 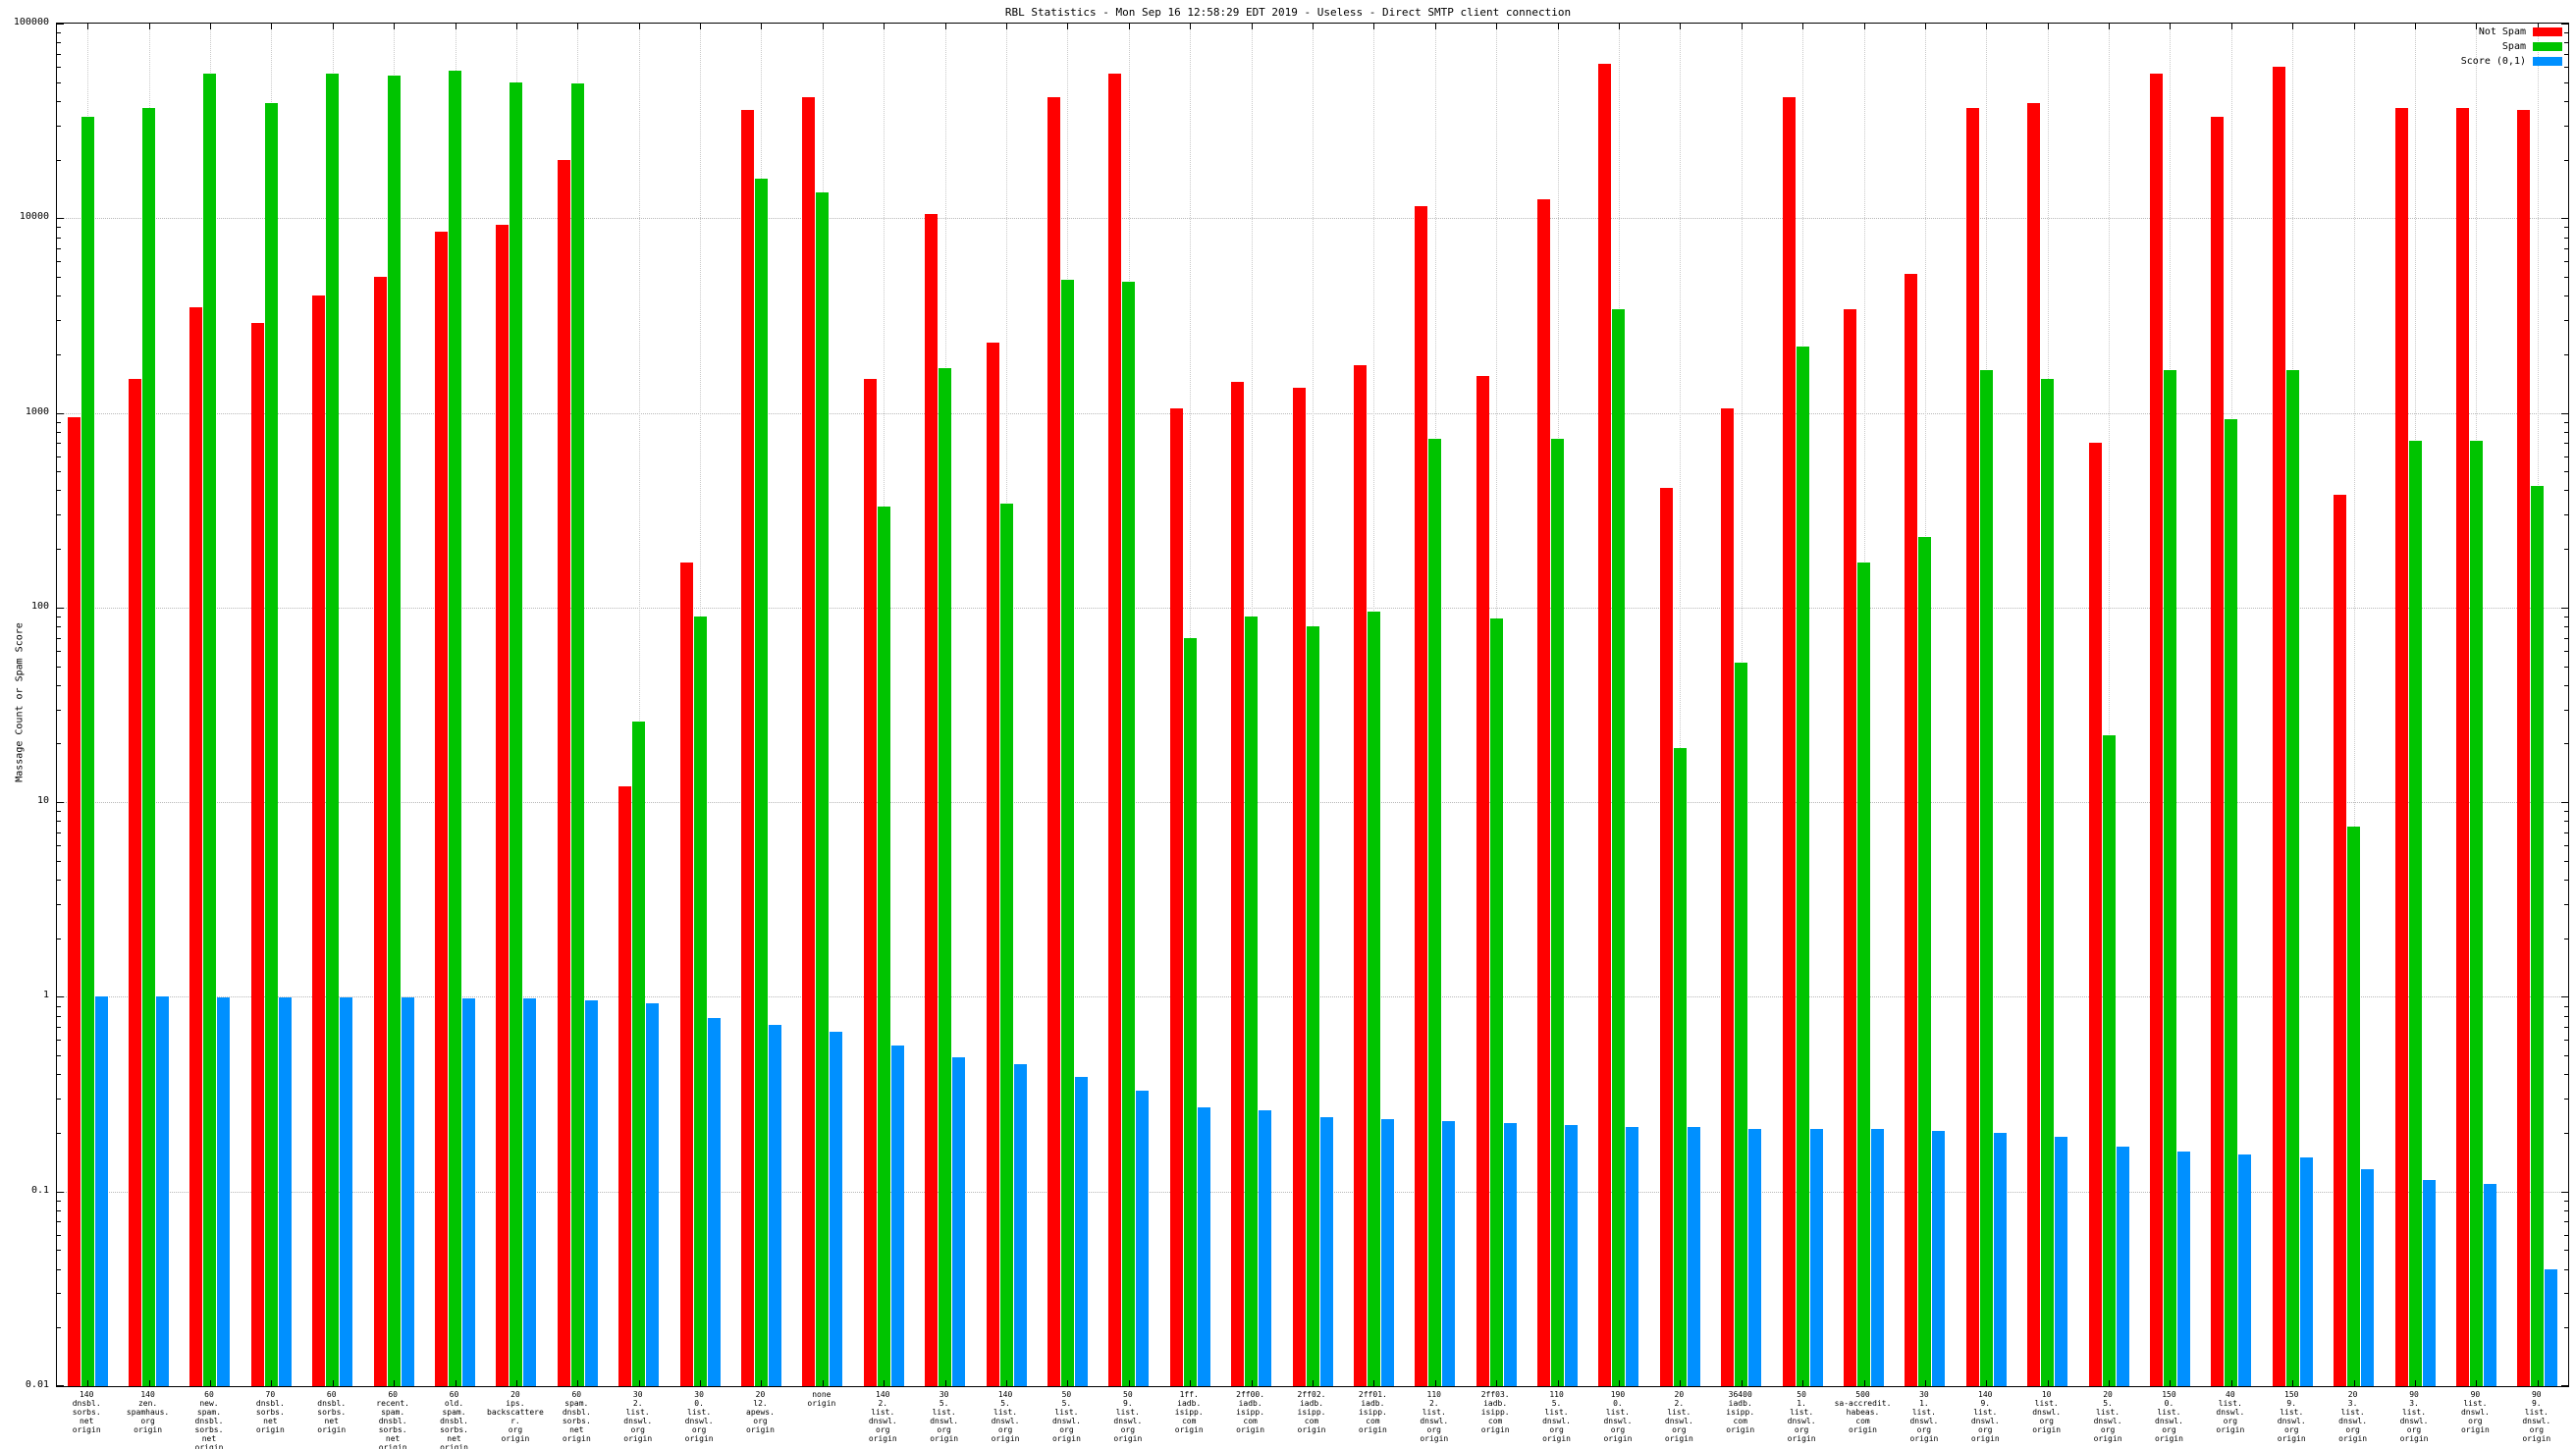 What do you see at coordinates (2536, 1416) in the screenshot?
I see `x-axis-label: 90 9. list. dnswl. org origin` at bounding box center [2536, 1416].